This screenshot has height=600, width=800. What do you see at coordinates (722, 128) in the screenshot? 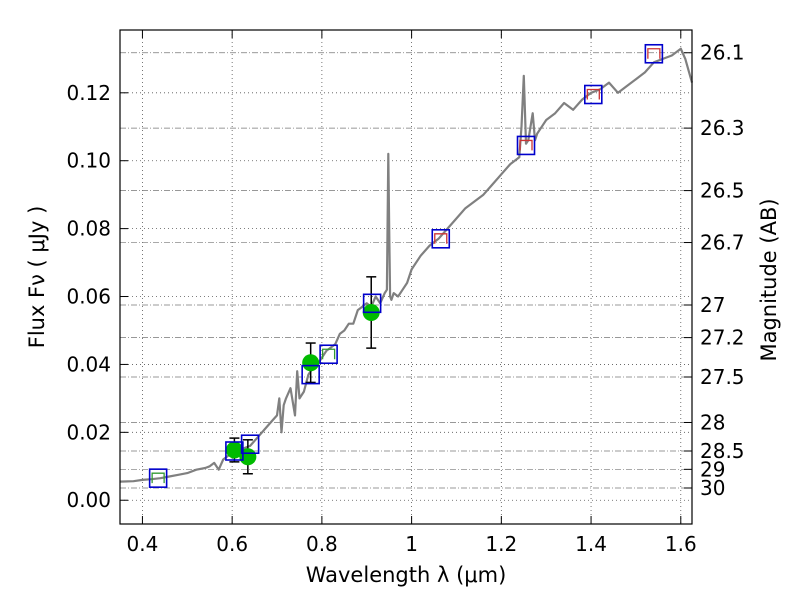
I see `magnitude-tick-label: 26.3` at bounding box center [722, 128].